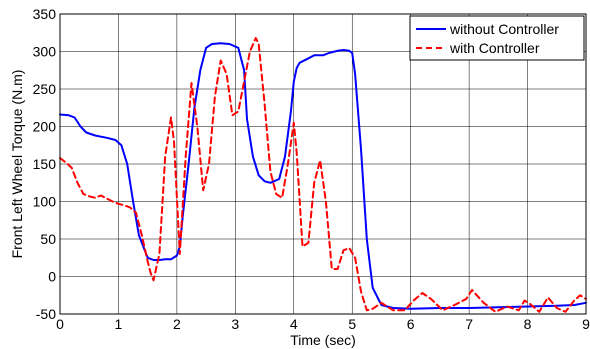 The image size is (590, 349). I want to click on y-axis-label: Front Left Wheel Torque (N.m), so click(17, 164).